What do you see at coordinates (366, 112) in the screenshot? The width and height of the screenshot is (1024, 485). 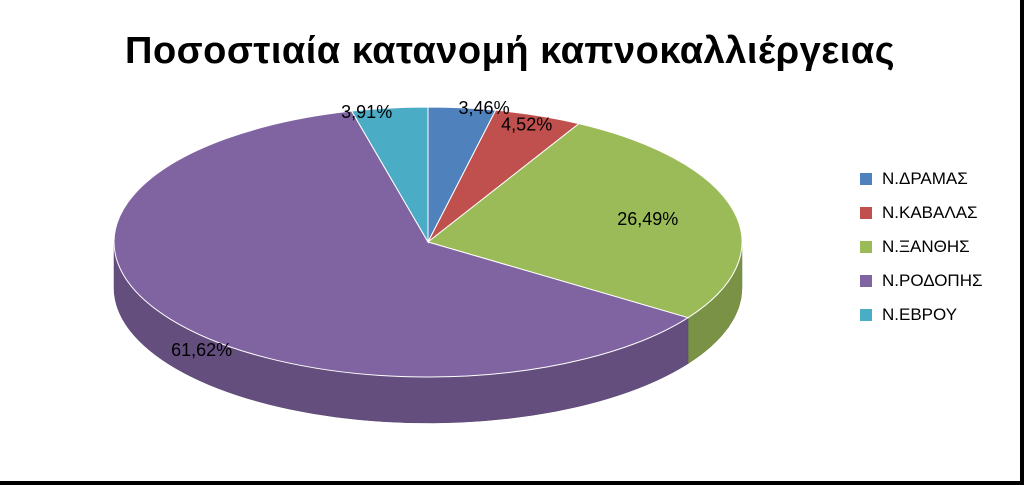 I see `data-label: 3,91%` at bounding box center [366, 112].